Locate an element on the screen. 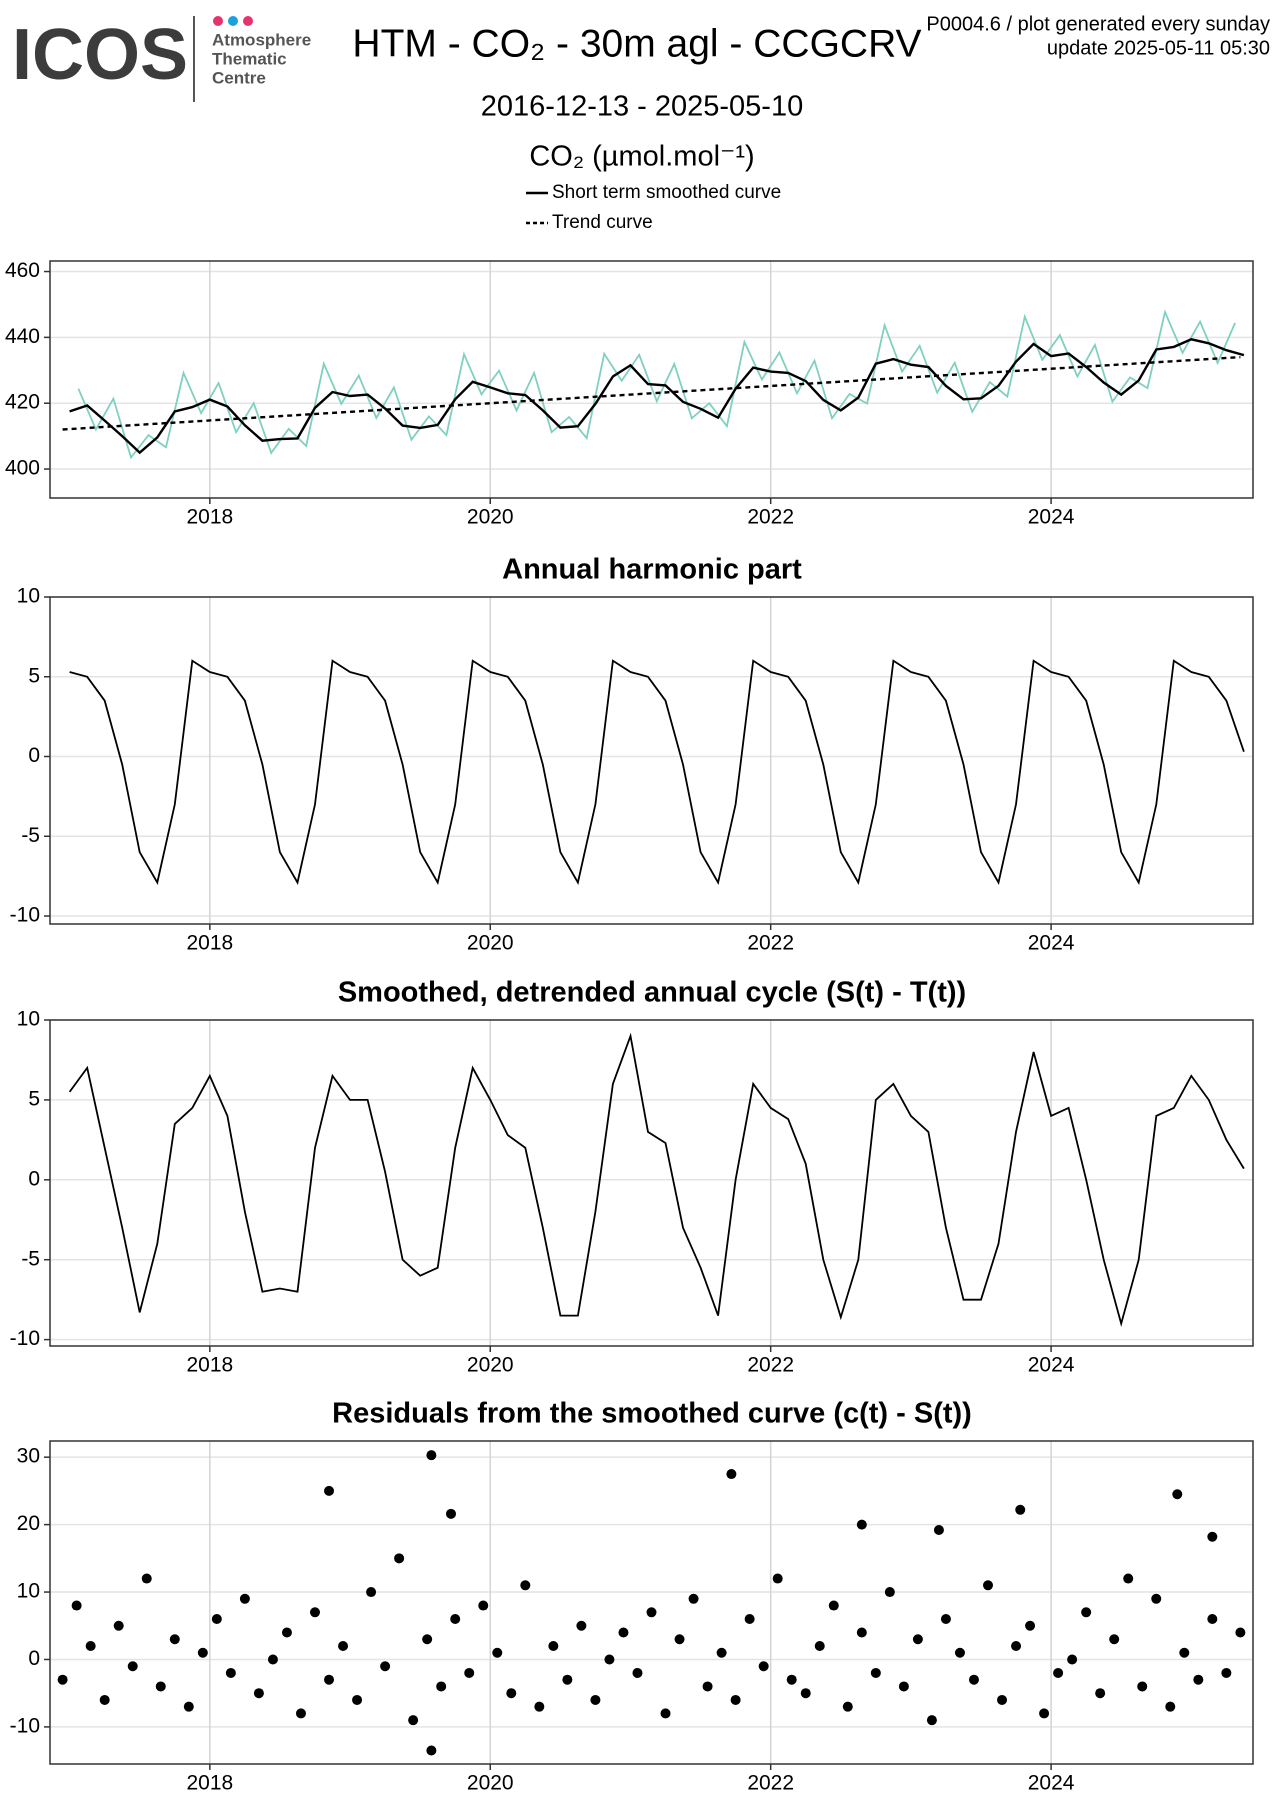 The width and height of the screenshot is (1275, 1800). y-tick-label: 420 is located at coordinates (22, 402).